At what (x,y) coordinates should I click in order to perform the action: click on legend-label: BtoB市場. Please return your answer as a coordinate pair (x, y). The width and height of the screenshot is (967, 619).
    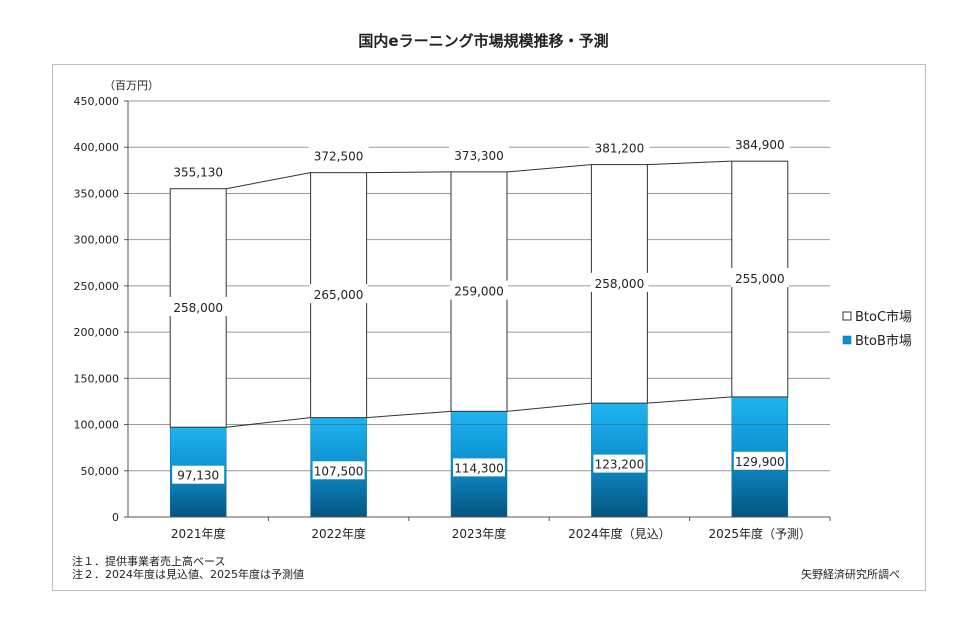
    Looking at the image, I should click on (883, 341).